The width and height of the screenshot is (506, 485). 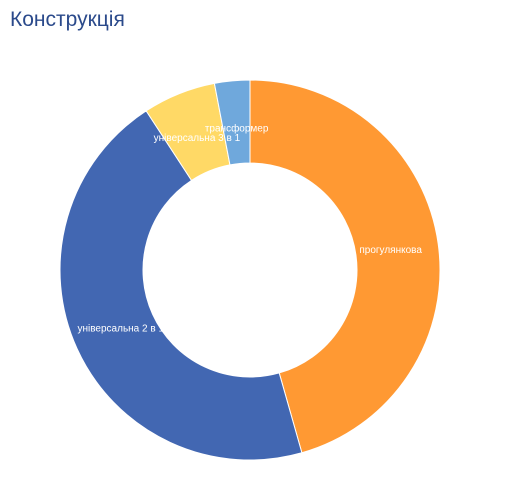 I want to click on donut-slice, so click(x=232, y=122).